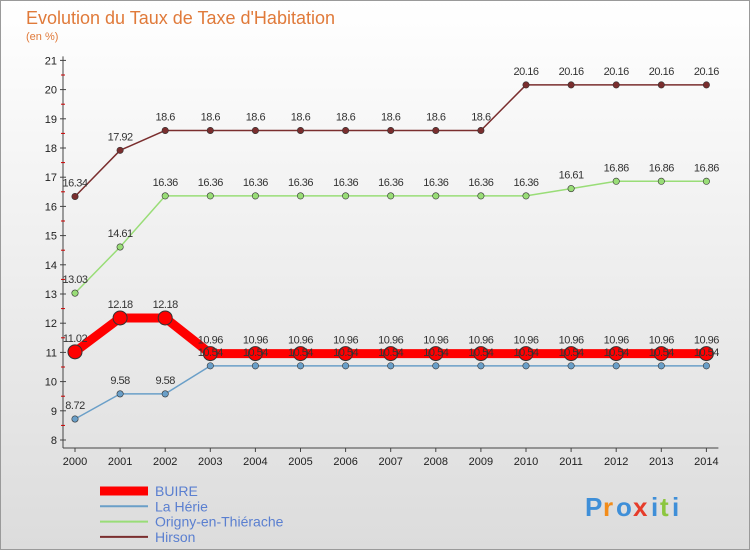 Image resolution: width=750 pixels, height=555 pixels. Describe the element at coordinates (51, 324) in the screenshot. I see `y-tick-label: 12` at that location.